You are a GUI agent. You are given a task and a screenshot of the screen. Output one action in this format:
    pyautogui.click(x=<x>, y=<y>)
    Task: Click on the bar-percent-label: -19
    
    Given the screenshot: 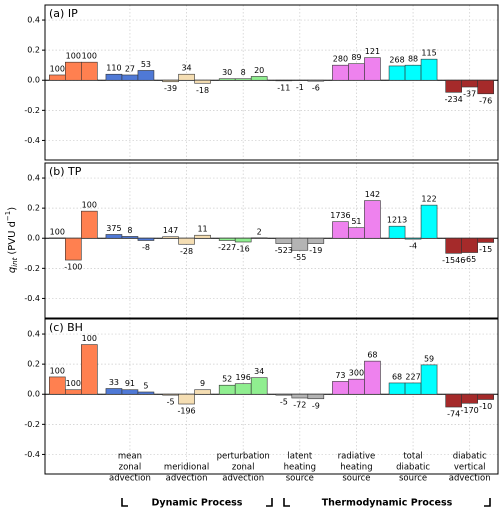 What is the action you would take?
    pyautogui.click(x=315, y=250)
    